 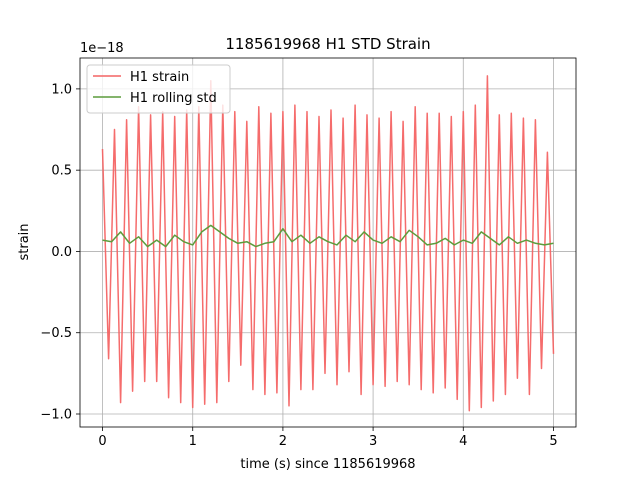 What do you see at coordinates (283, 441) in the screenshot?
I see `x-tick-label: 2` at bounding box center [283, 441].